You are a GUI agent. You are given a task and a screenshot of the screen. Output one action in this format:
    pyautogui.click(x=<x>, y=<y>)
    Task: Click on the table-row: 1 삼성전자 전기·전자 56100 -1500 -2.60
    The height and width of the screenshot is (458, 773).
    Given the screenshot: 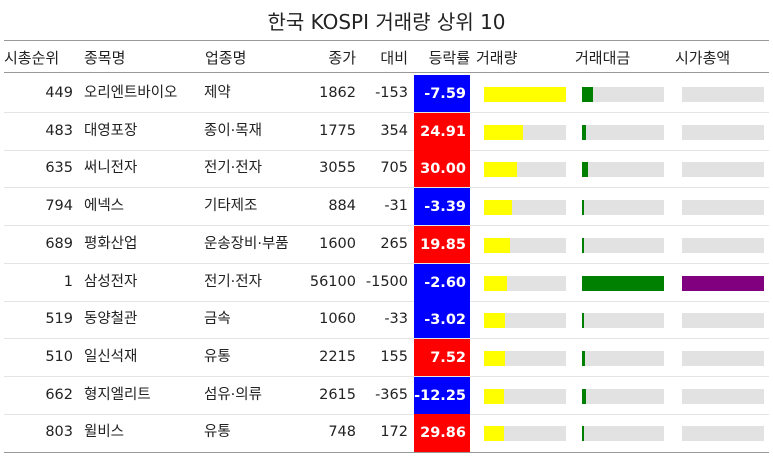 What is the action you would take?
    pyautogui.click(x=386, y=282)
    